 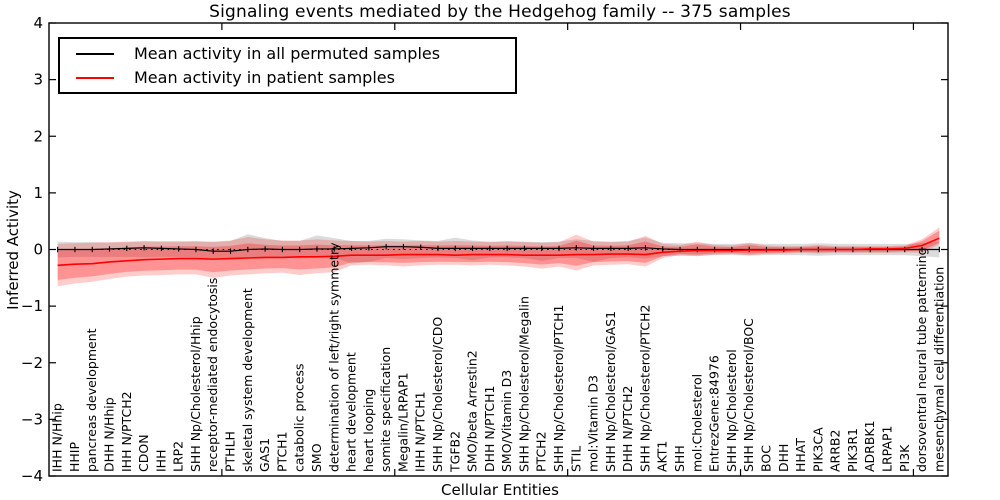 I want to click on legend-line-sample-permuted, so click(x=95, y=53).